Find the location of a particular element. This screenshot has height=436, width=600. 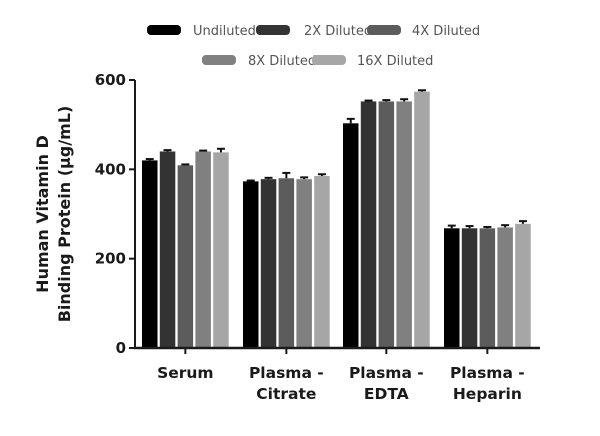

legend-label: 16X Diluted is located at coordinates (395, 61).